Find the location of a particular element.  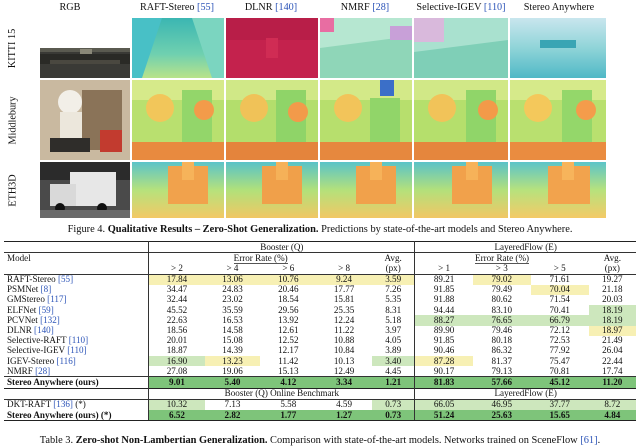

col-header-nmrf: NMRF [28] is located at coordinates (365, 7).